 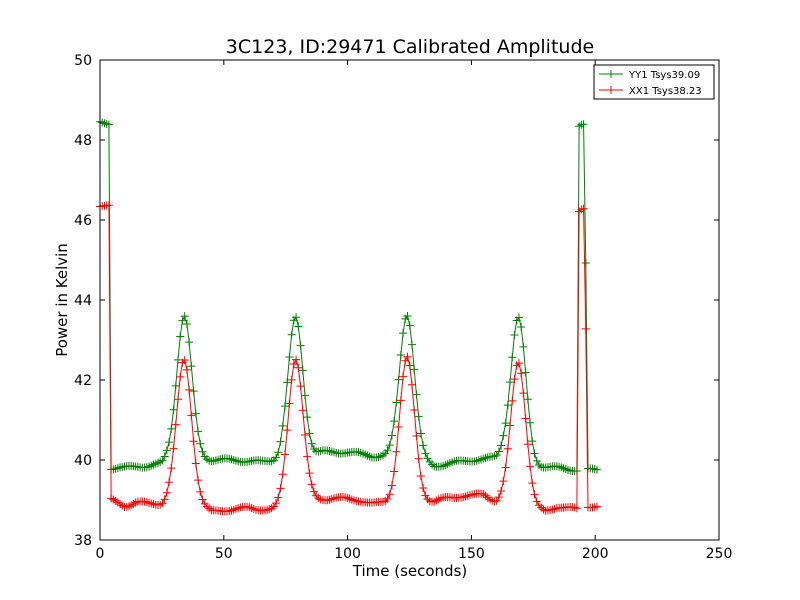 What do you see at coordinates (410, 571) in the screenshot?
I see `x-axis-label: Time (seconds)` at bounding box center [410, 571].